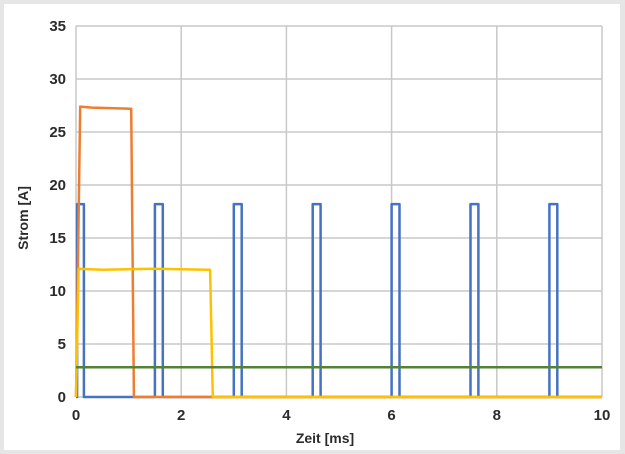 This screenshot has width=625, height=454. I want to click on y-tick-label: 10, so click(57, 291).